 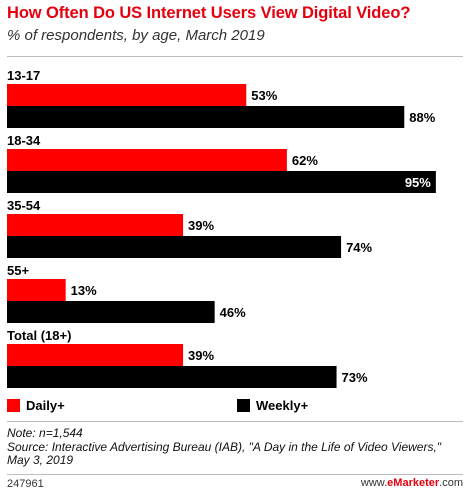 What do you see at coordinates (418, 182) in the screenshot?
I see `data-label-18-34-weekly: 95%` at bounding box center [418, 182].